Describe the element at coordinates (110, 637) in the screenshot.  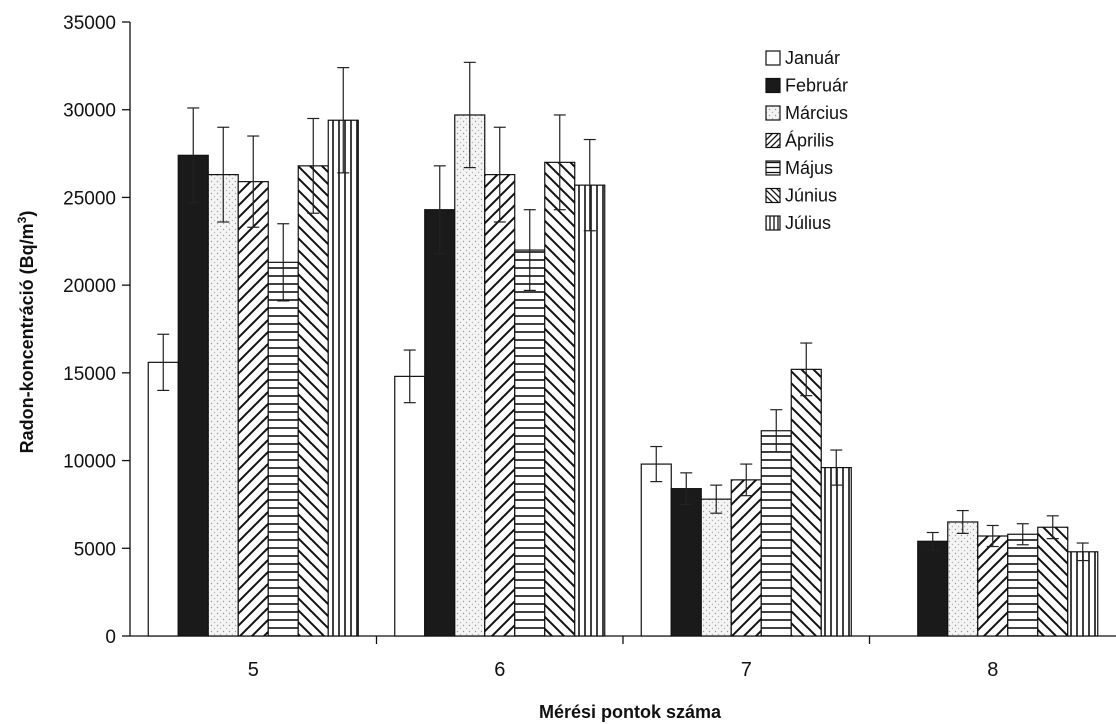
I see `y-tick-label: 0` at that location.